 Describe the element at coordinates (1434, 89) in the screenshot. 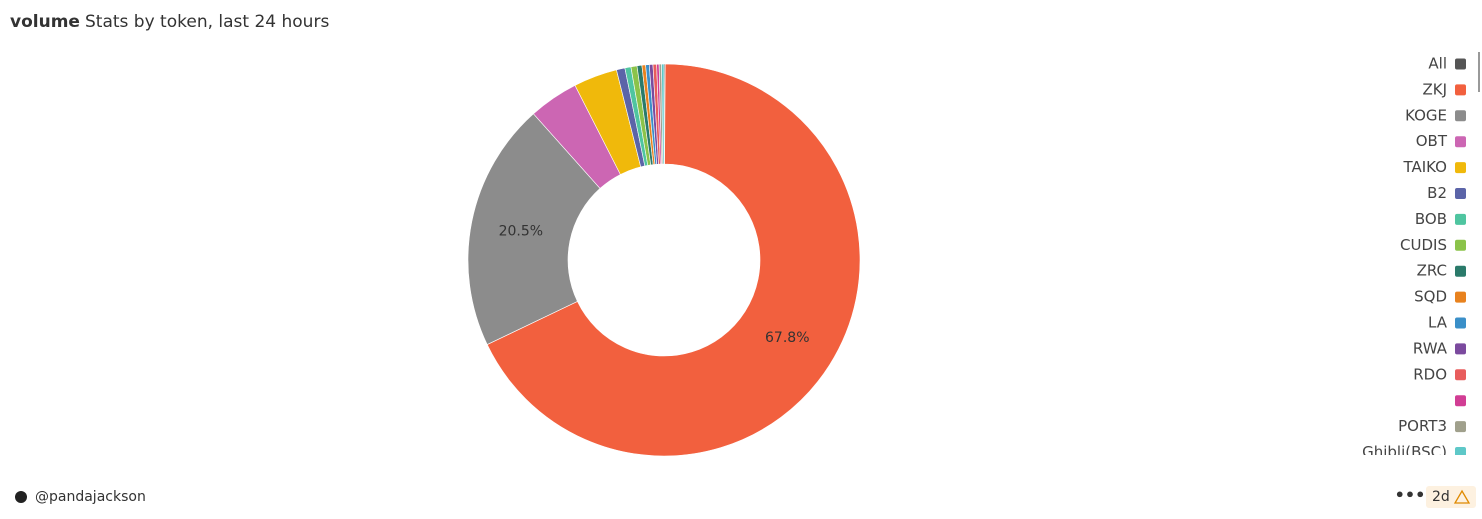

I see `legend-label: ZKJ` at that location.